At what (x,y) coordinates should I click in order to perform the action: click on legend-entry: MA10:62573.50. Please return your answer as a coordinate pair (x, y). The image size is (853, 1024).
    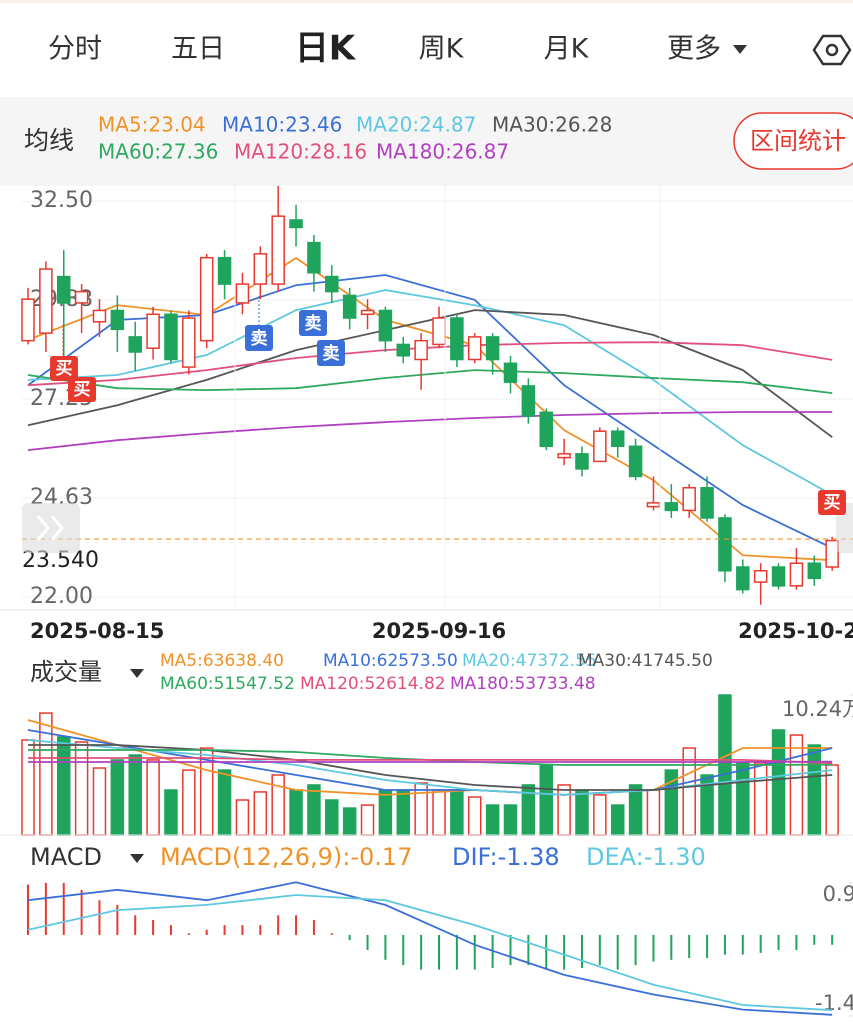
    Looking at the image, I should click on (390, 661).